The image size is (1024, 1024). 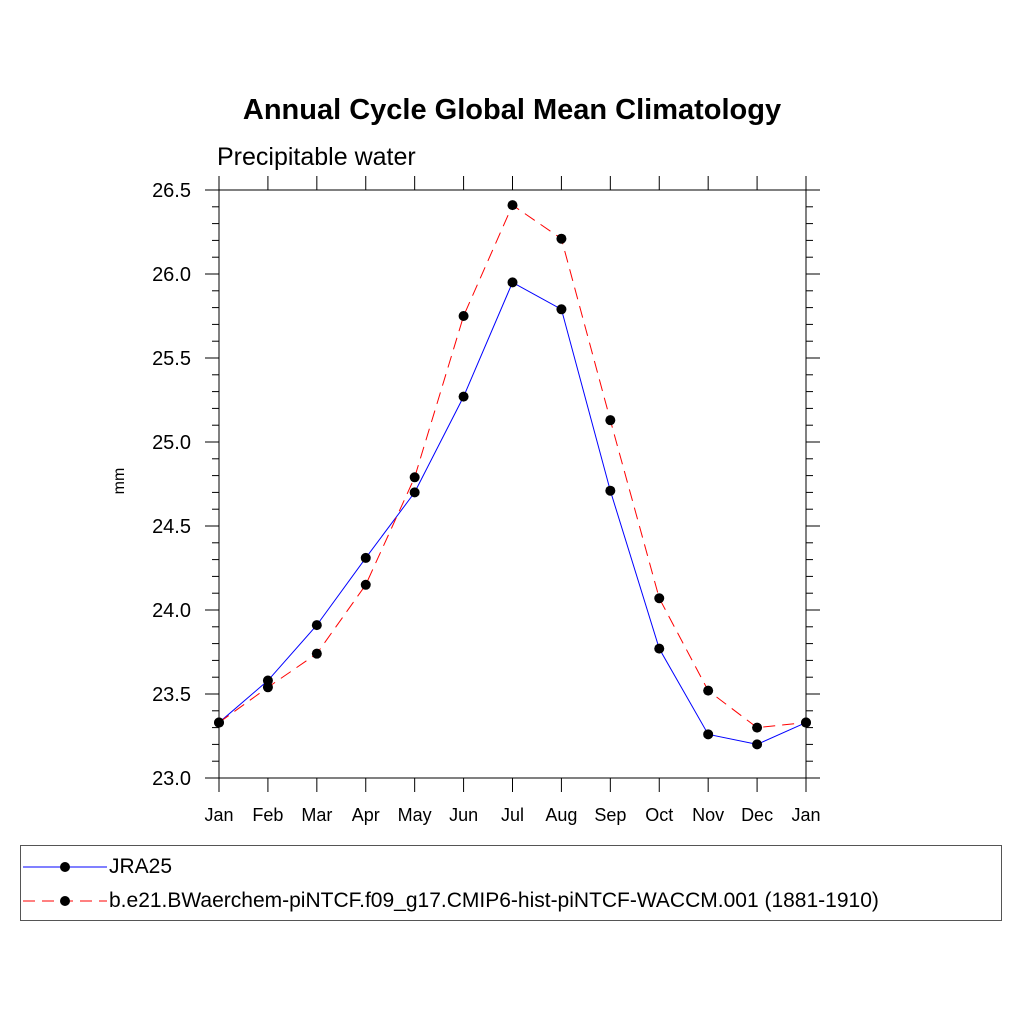 I want to click on x-tick-label: May, so click(x=415, y=815).